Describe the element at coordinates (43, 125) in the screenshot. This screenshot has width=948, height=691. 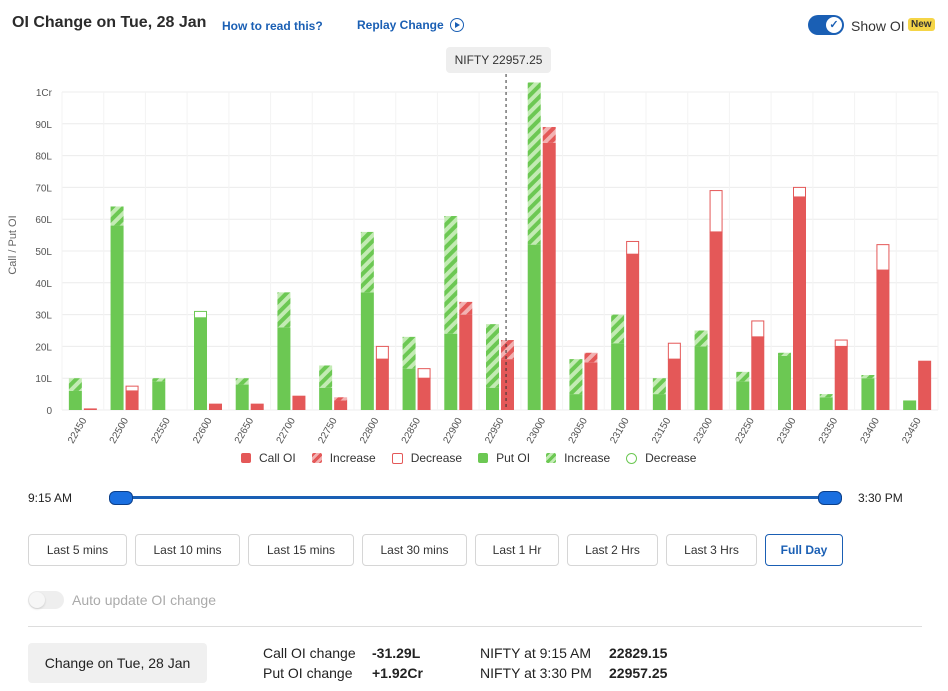
I see `y-tick-label: 90L` at that location.